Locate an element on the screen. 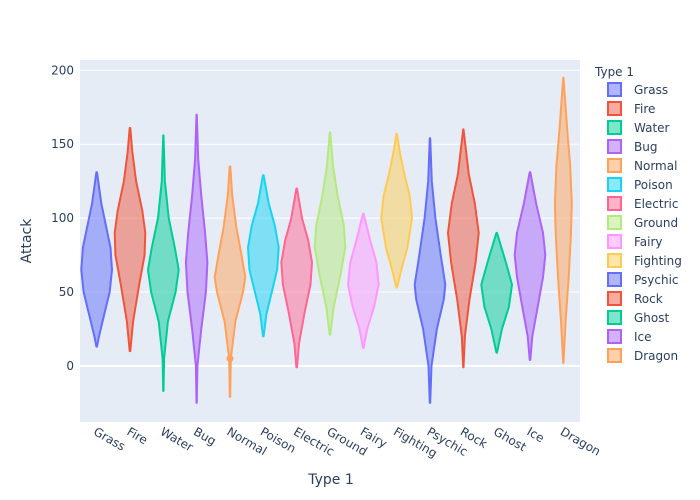 The height and width of the screenshot is (500, 700). legend-item-label: Dragon is located at coordinates (656, 356).